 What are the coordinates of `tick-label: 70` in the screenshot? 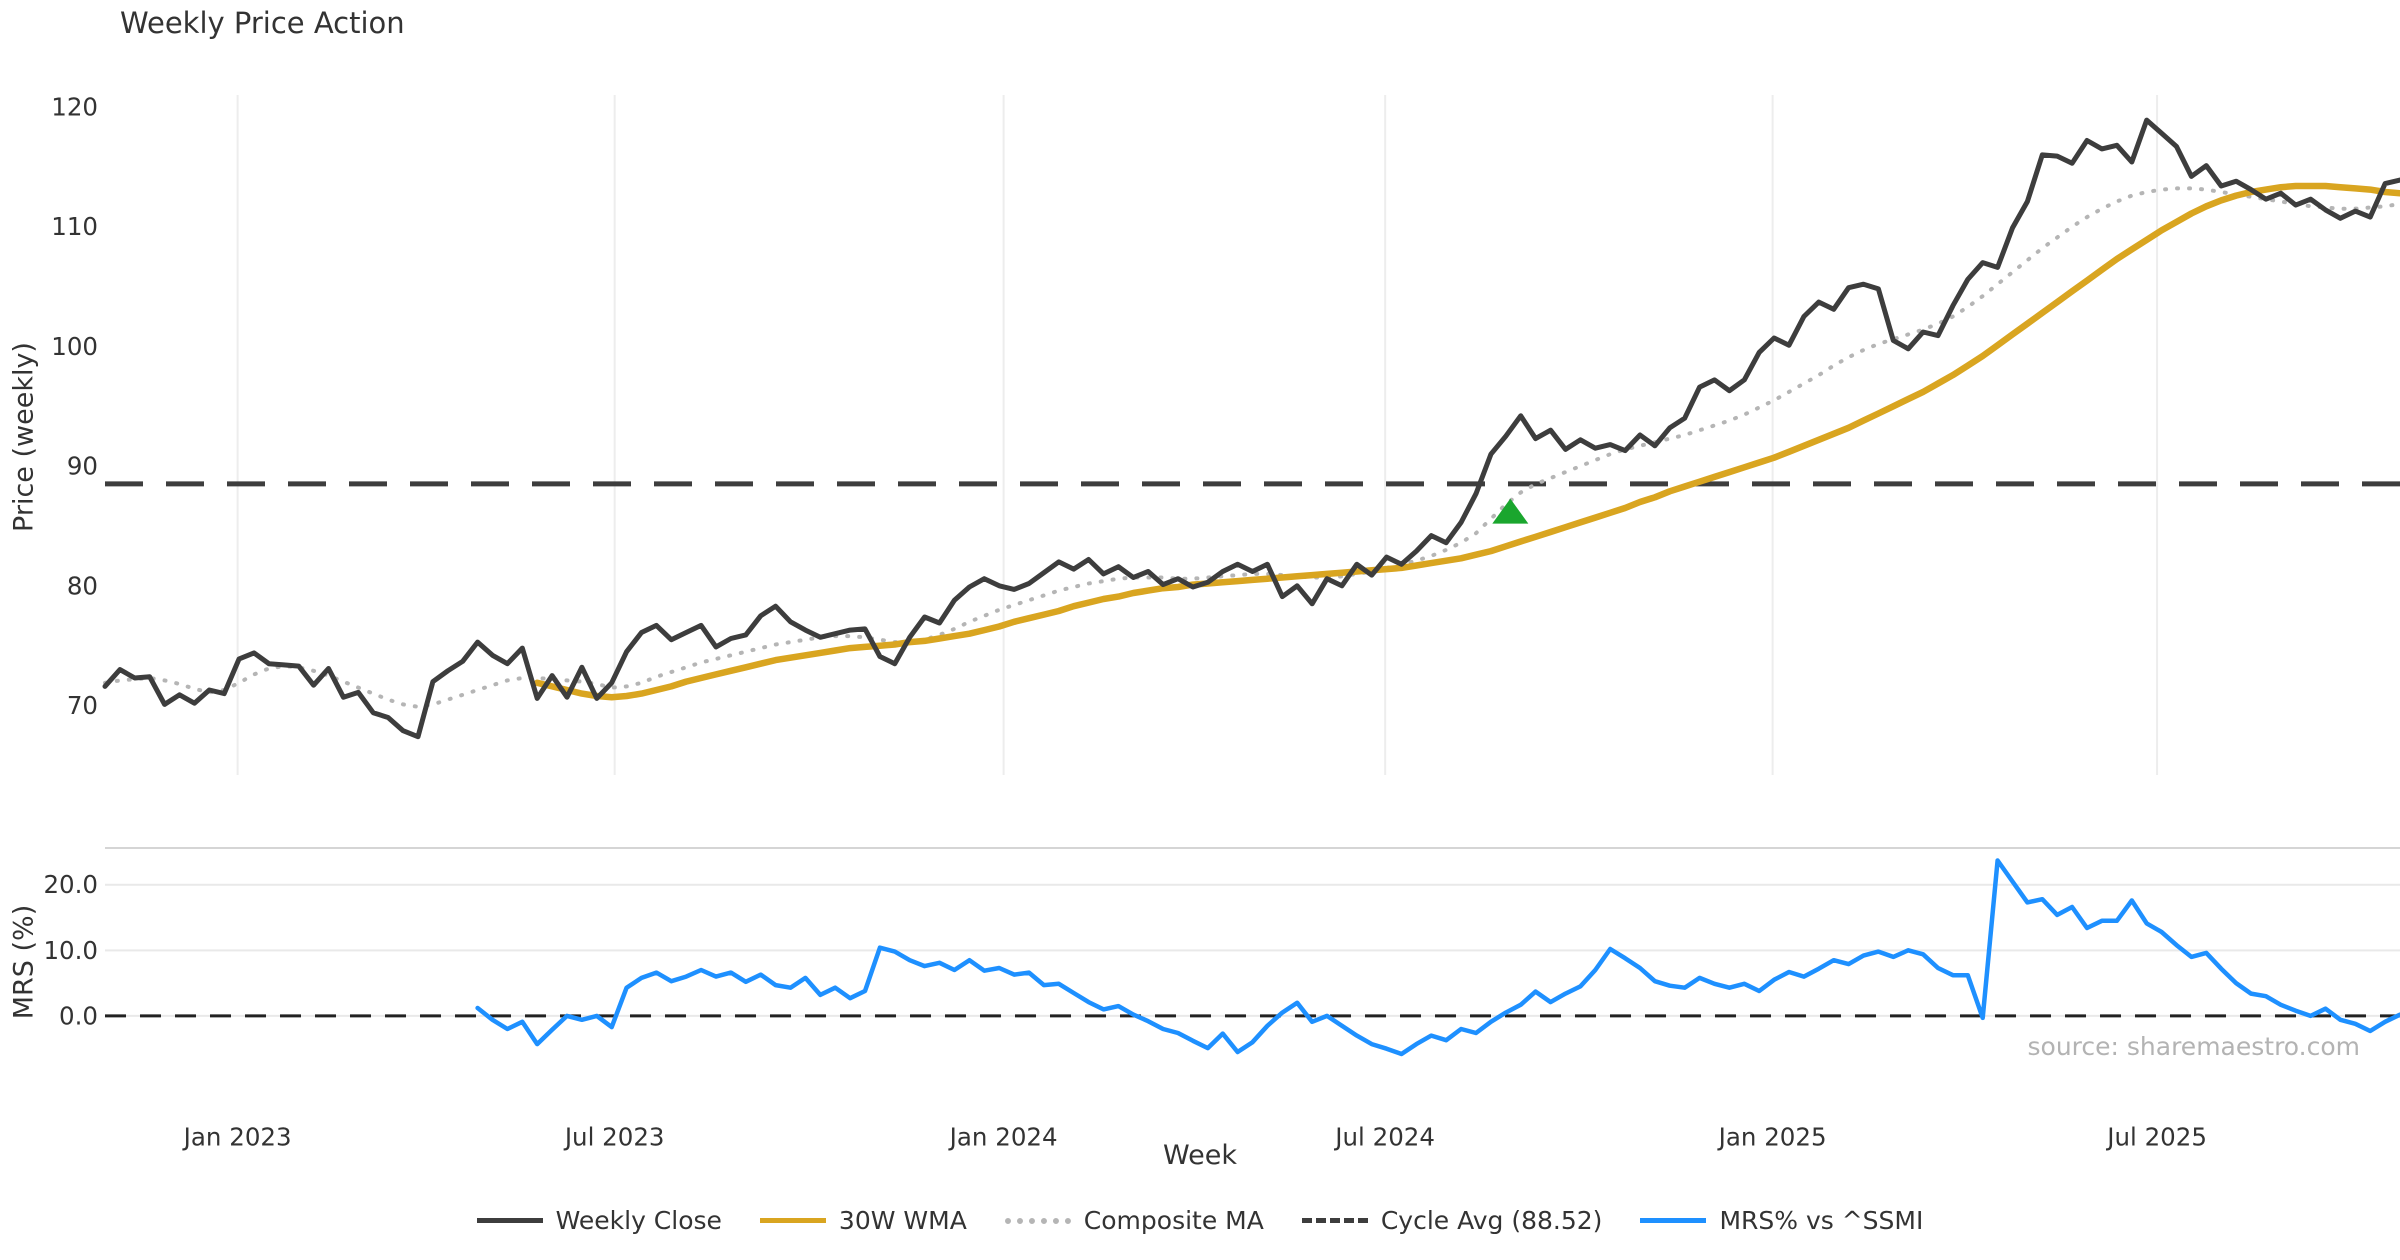 It's located at (82, 705).